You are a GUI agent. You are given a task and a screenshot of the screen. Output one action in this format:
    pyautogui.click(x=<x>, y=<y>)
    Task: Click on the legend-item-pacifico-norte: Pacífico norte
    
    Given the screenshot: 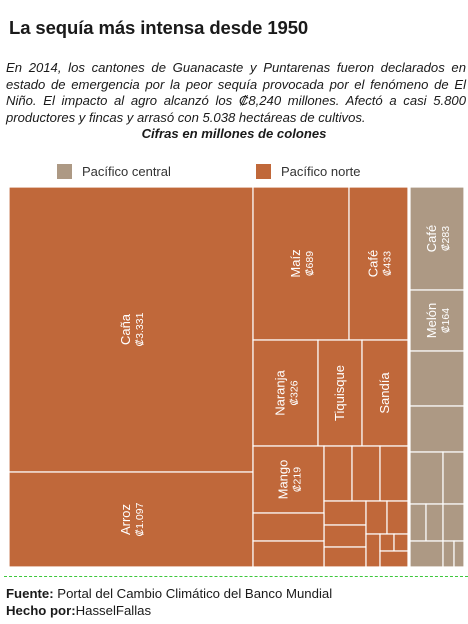 What is the action you would take?
    pyautogui.click(x=308, y=171)
    